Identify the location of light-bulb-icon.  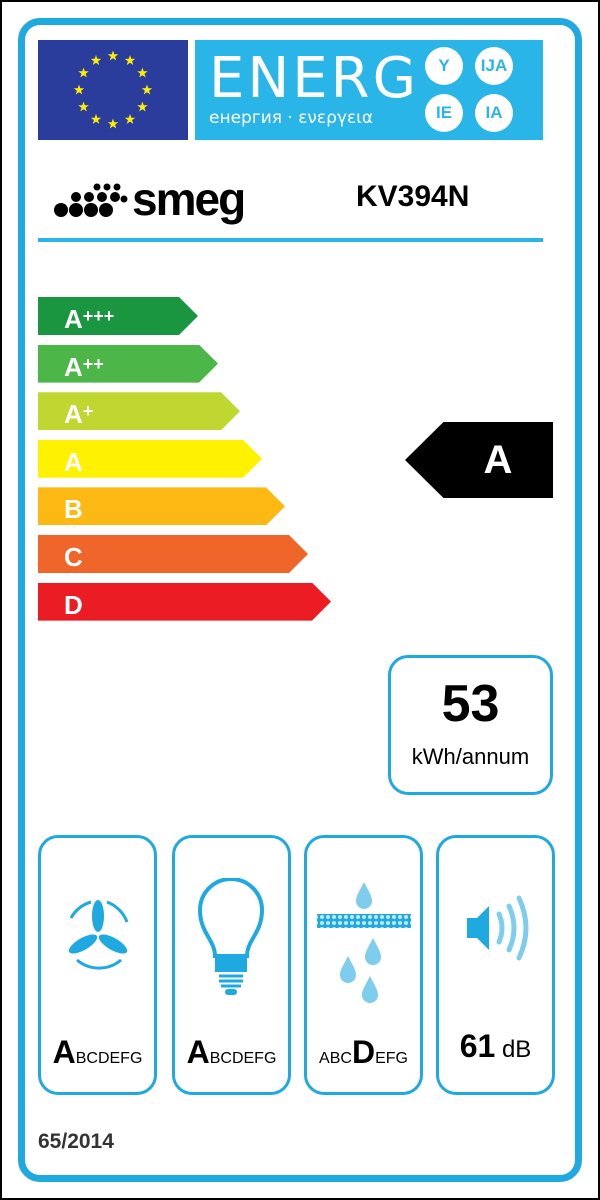
(231, 936).